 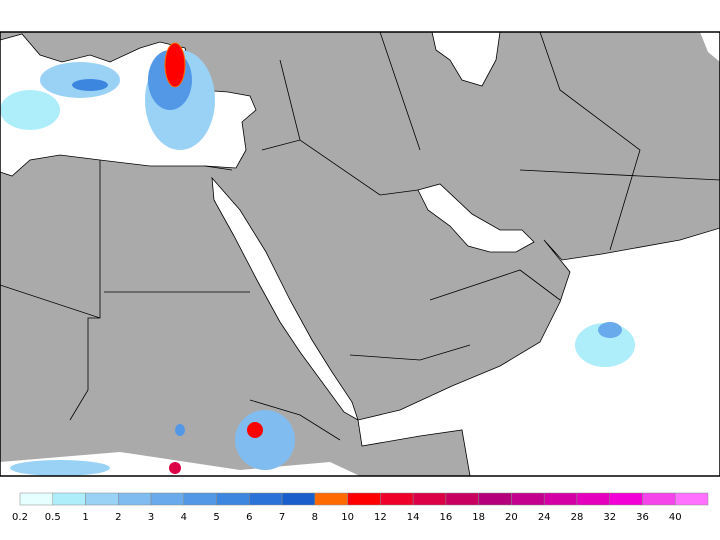 I want to click on level-label: 14, so click(x=413, y=517).